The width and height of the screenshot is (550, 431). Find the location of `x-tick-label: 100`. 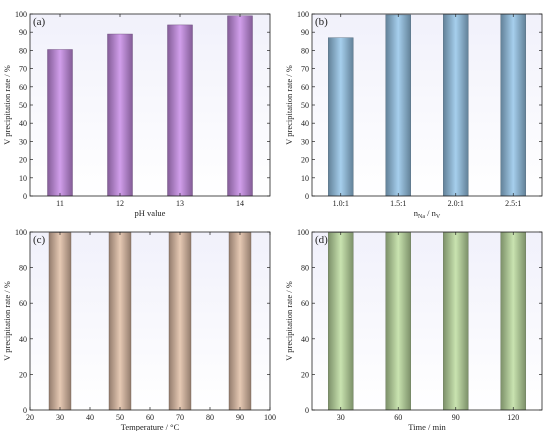

x-tick-label: 100 is located at coordinates (270, 417).